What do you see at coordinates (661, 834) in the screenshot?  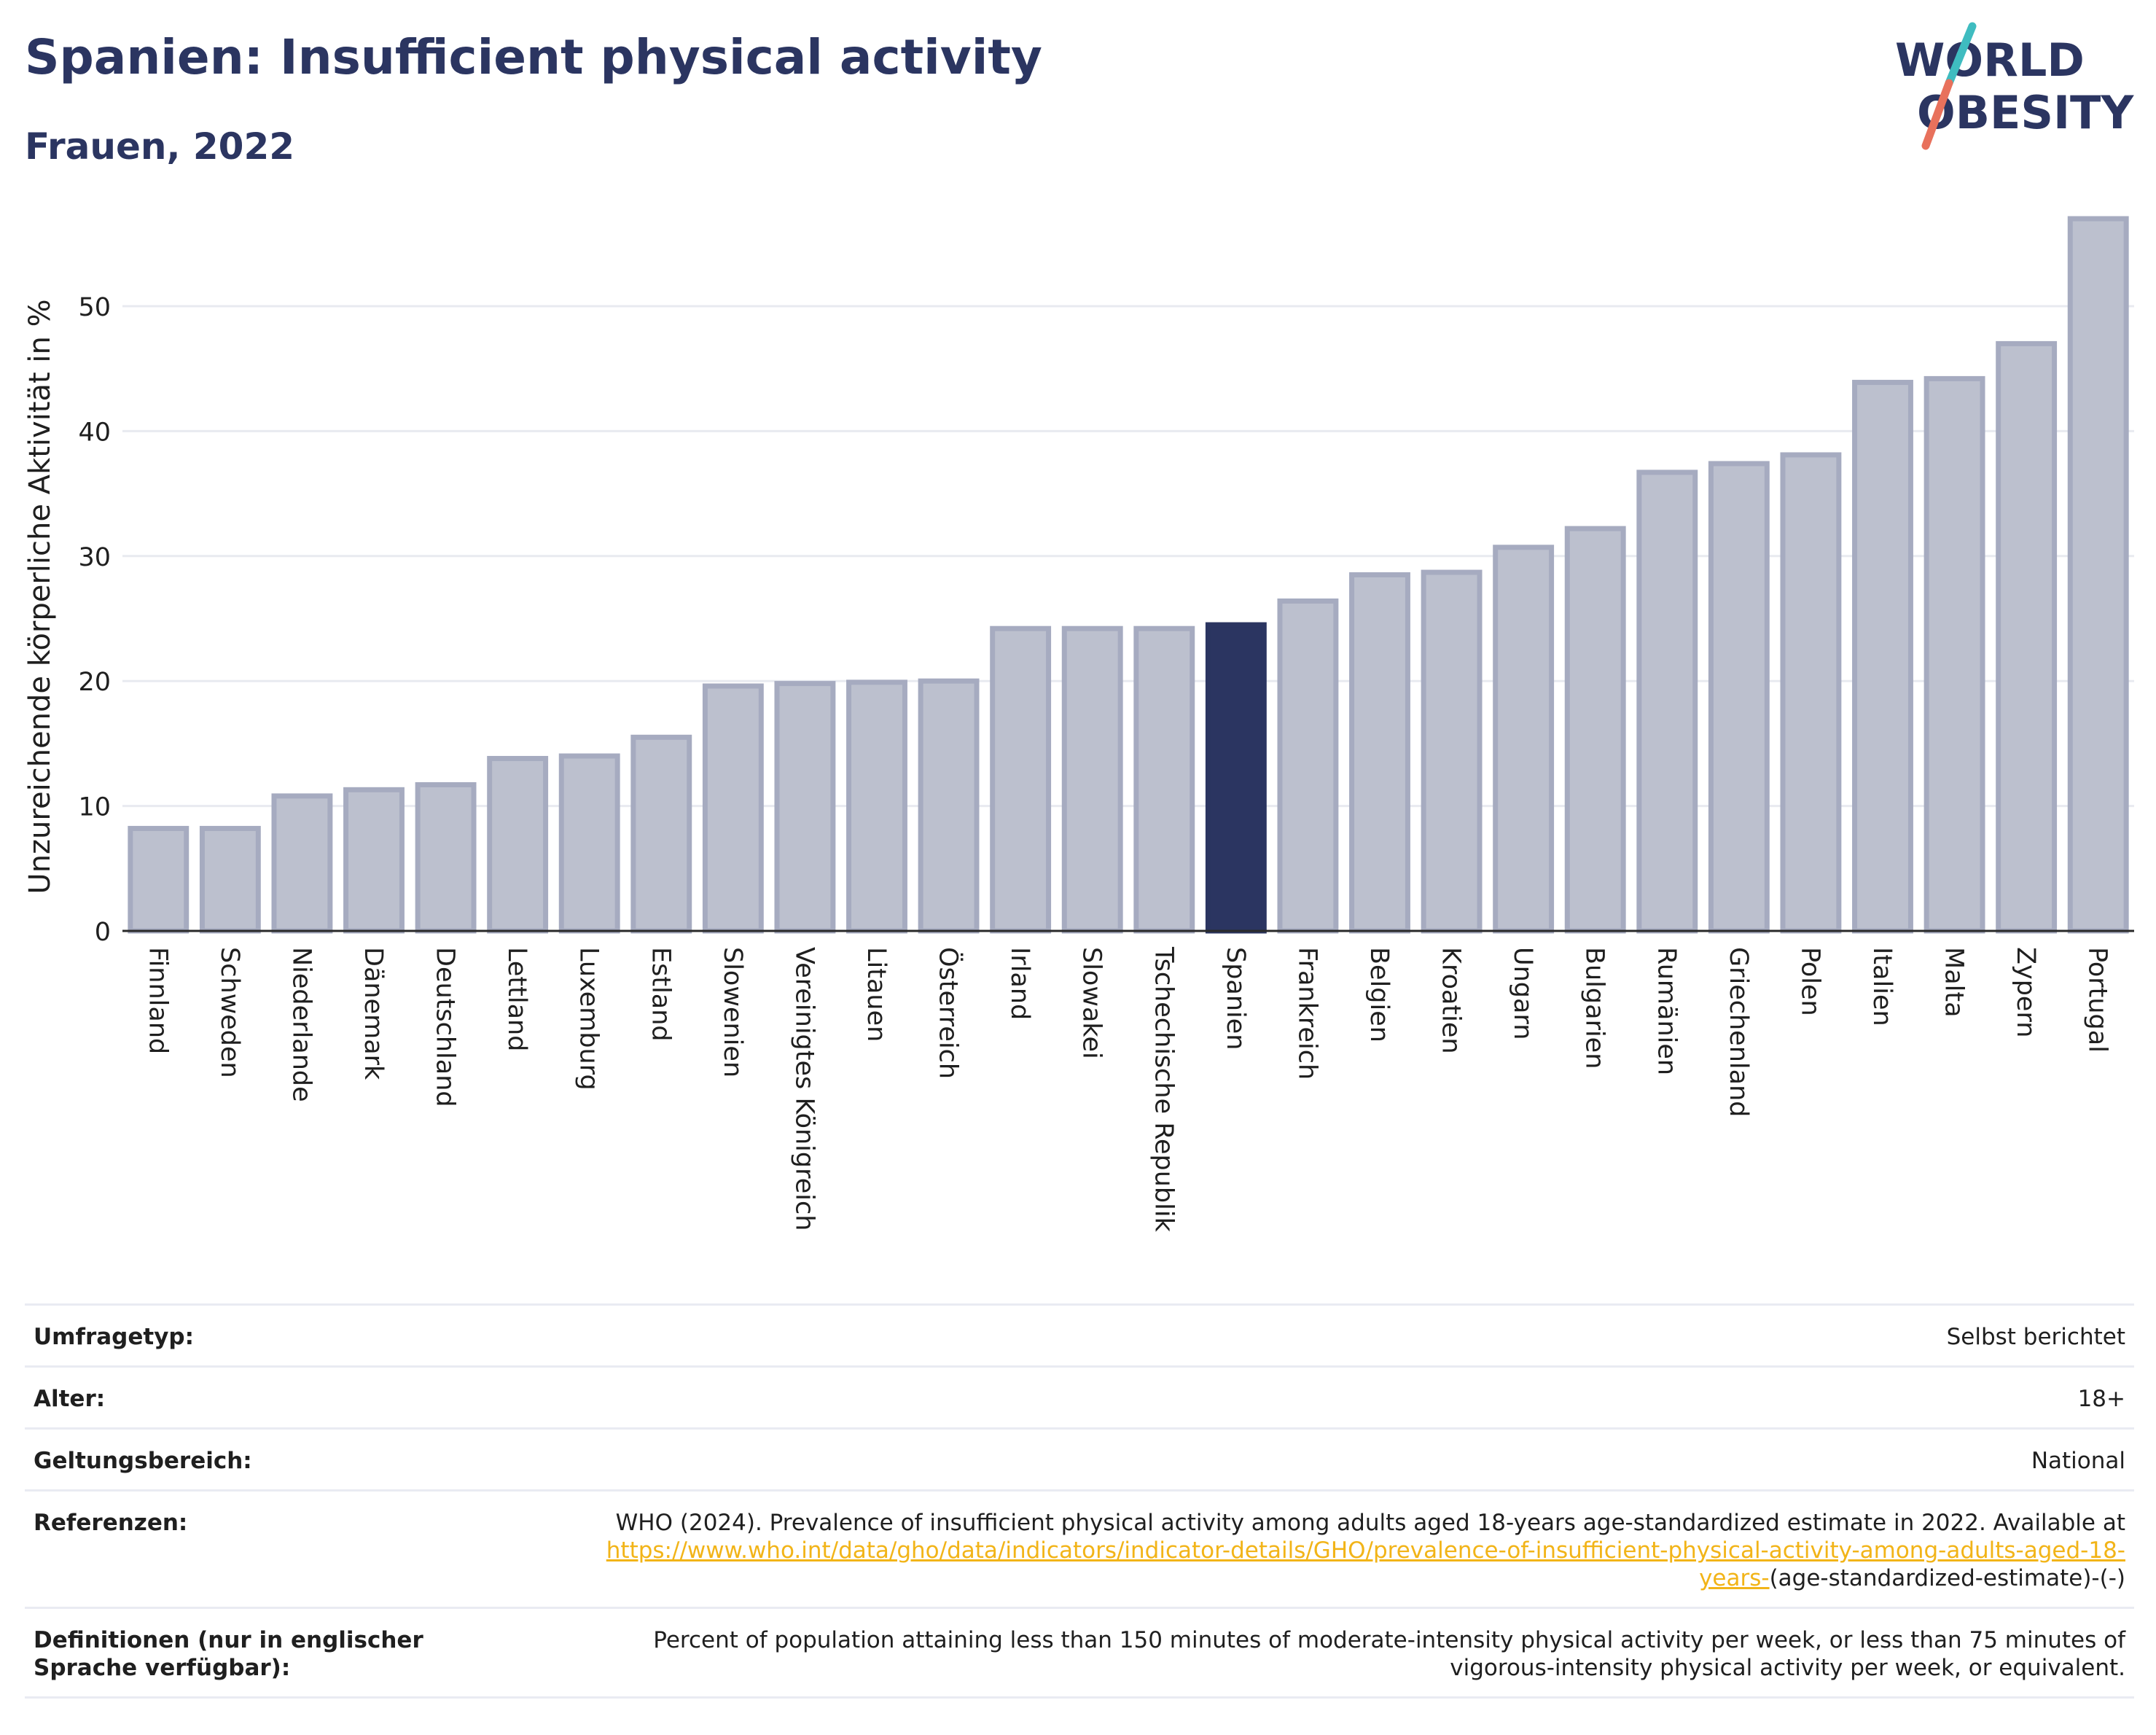 I see `bar-estland` at bounding box center [661, 834].